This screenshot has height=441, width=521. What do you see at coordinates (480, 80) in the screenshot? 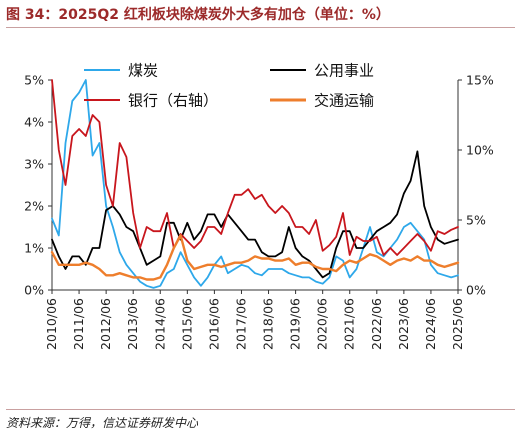
I see `right-y-tick-label: 15%` at bounding box center [480, 80].